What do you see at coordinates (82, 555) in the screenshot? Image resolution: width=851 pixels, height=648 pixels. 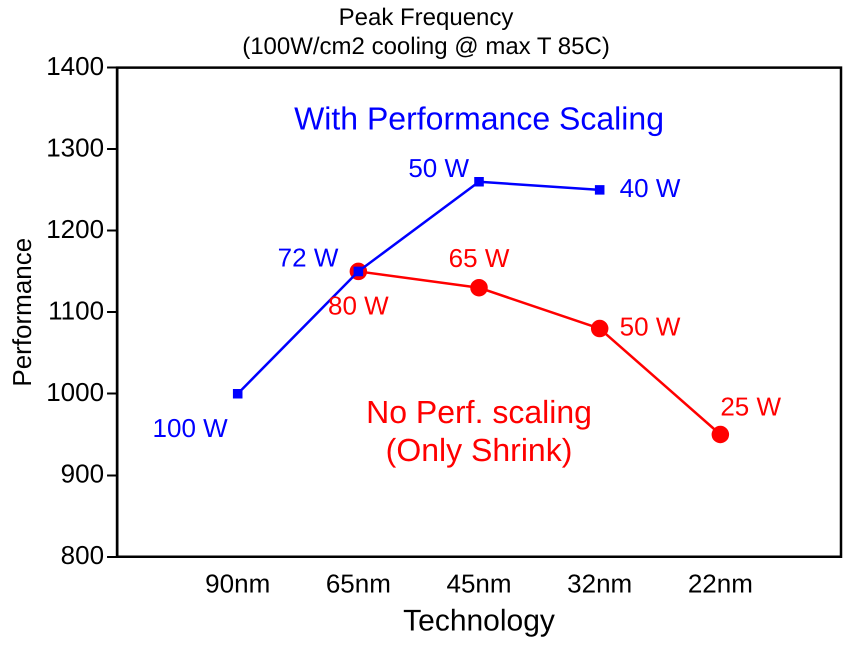 I see `y-tick-label: 800` at bounding box center [82, 555].